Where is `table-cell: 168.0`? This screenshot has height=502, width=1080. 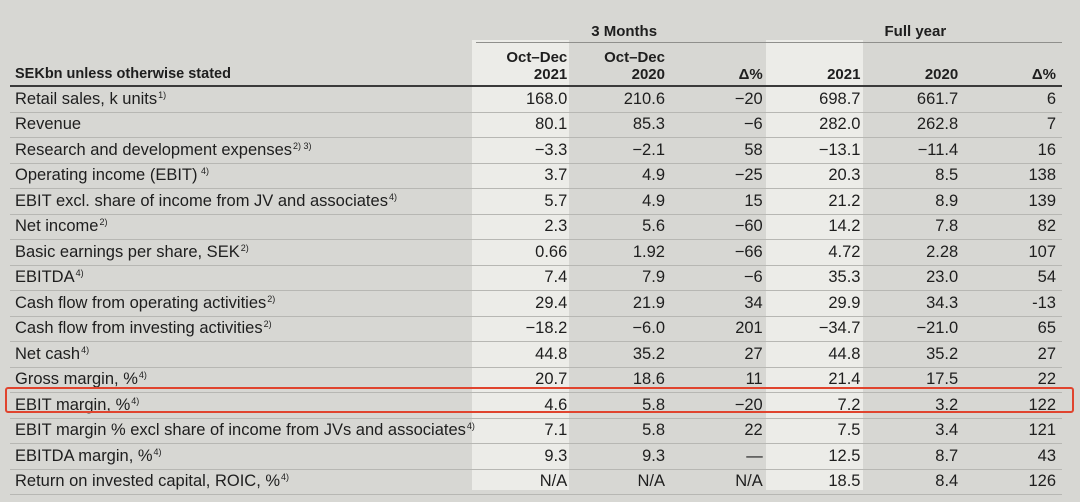 table-cell: 168.0 is located at coordinates (524, 99).